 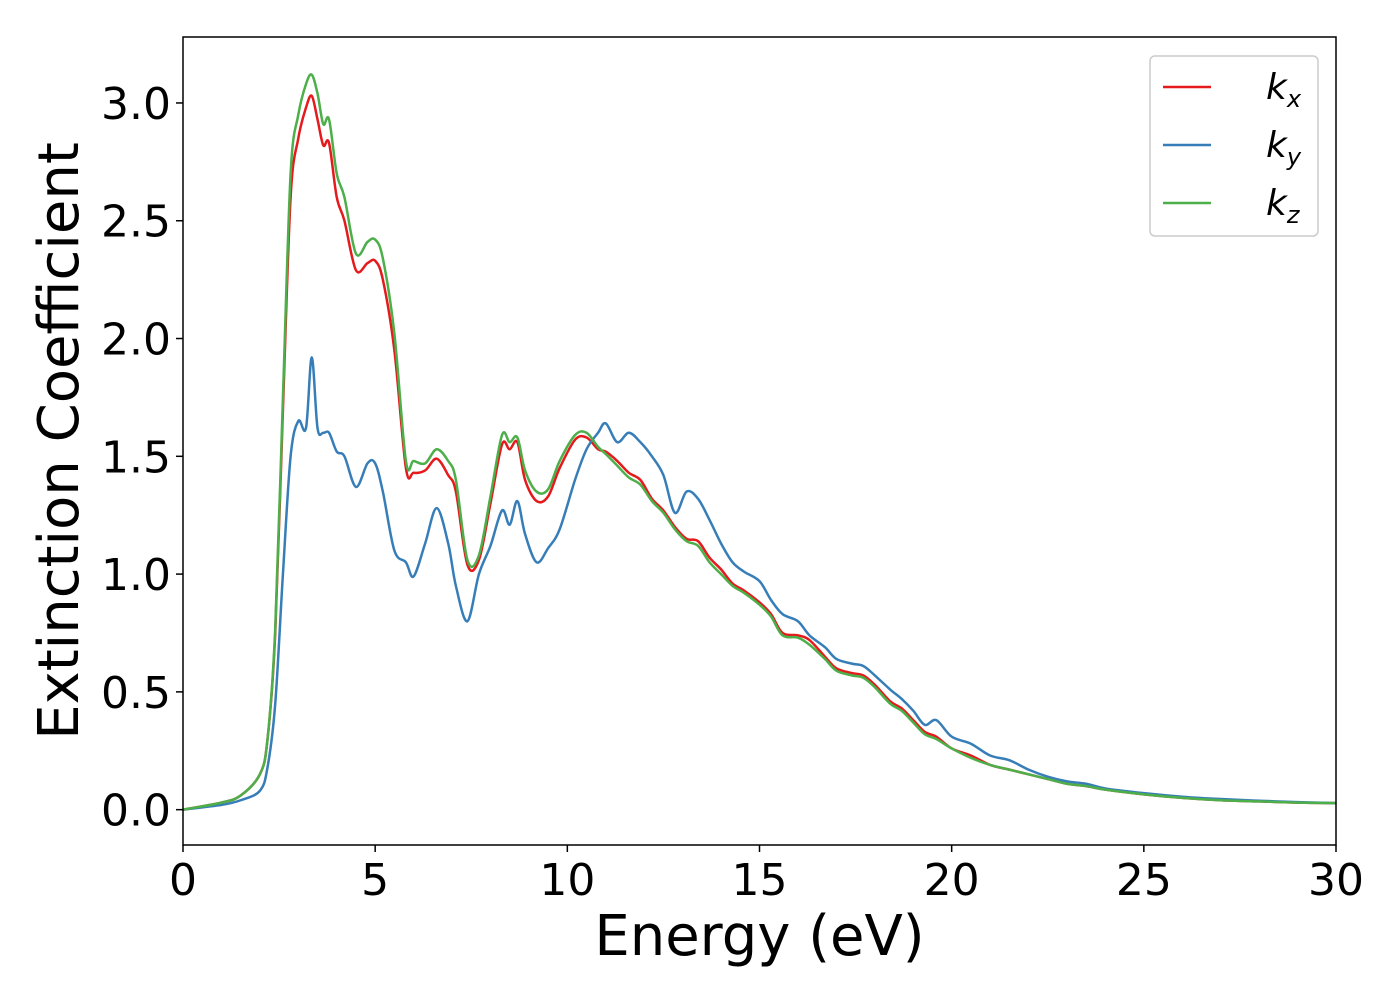 I want to click on x-axis-label: Energy (eV), so click(x=759, y=936).